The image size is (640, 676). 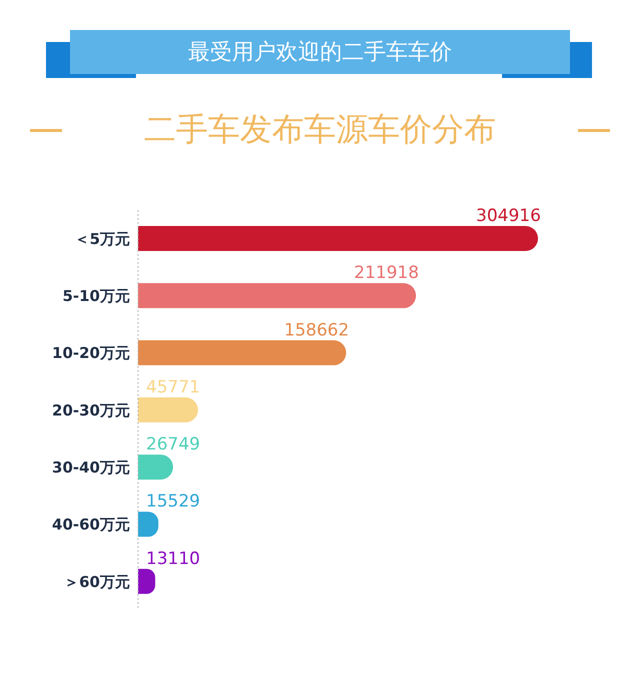 What do you see at coordinates (317, 330) in the screenshot?
I see `data-label: 158662` at bounding box center [317, 330].